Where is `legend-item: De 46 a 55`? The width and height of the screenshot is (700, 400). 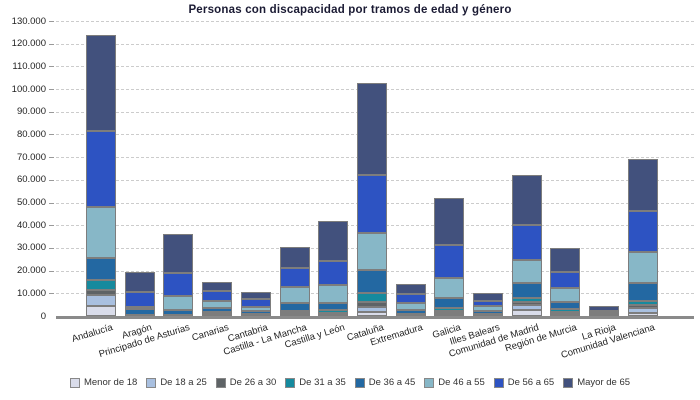 legend-item: De 46 a 55 is located at coordinates (454, 382).